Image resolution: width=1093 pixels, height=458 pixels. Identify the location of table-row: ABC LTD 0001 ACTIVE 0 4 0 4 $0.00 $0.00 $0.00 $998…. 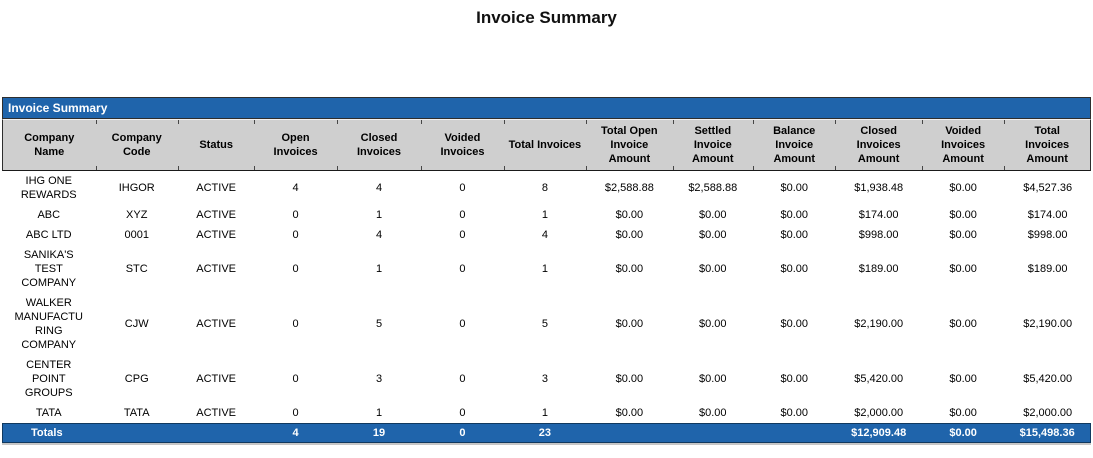
(546, 235).